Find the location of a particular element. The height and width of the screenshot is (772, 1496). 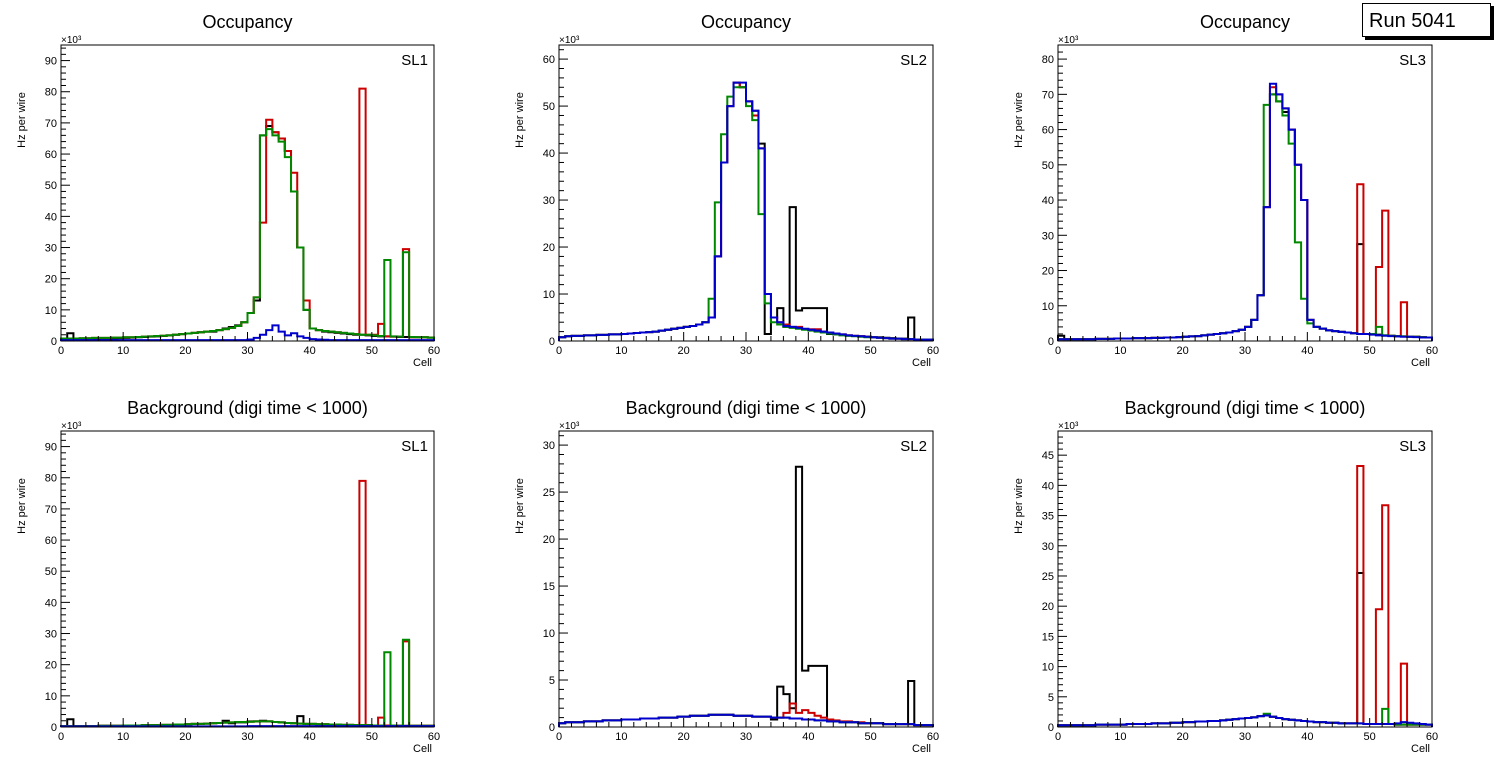

panel-title: Occupancy is located at coordinates (746, 22).